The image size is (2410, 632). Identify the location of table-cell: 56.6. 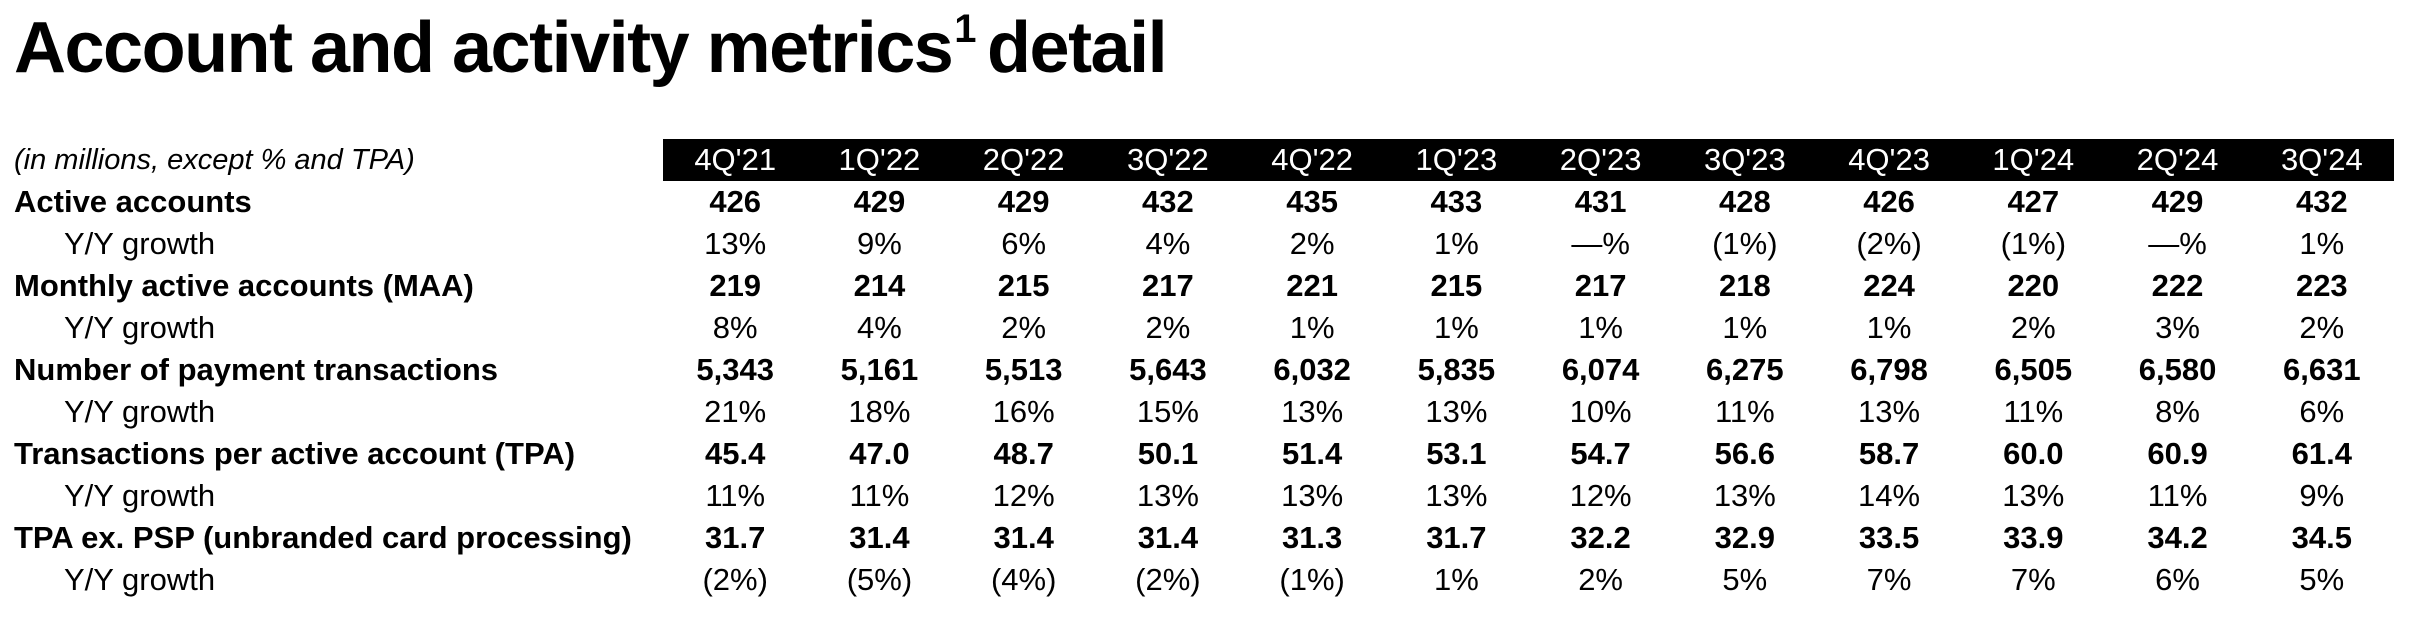
(1744, 453).